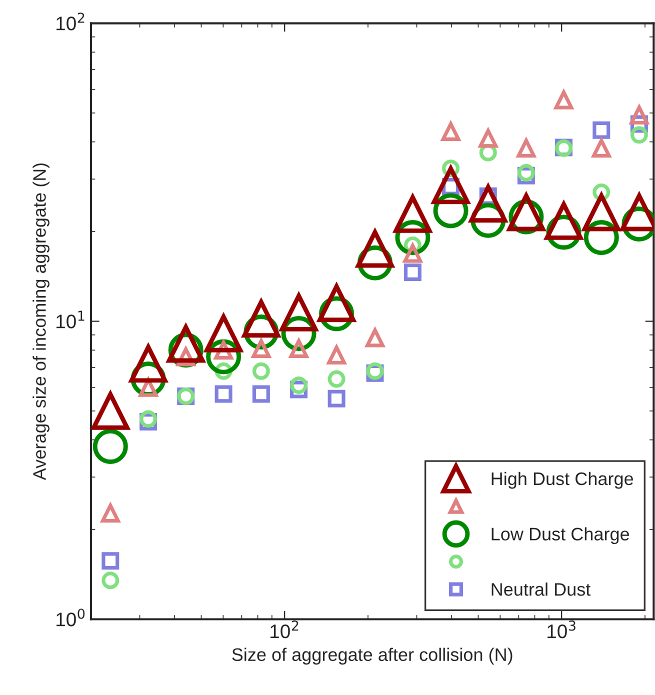 This screenshot has height=695, width=655. What do you see at coordinates (563, 480) in the screenshot?
I see `legend-label: High Dust Charge` at bounding box center [563, 480].